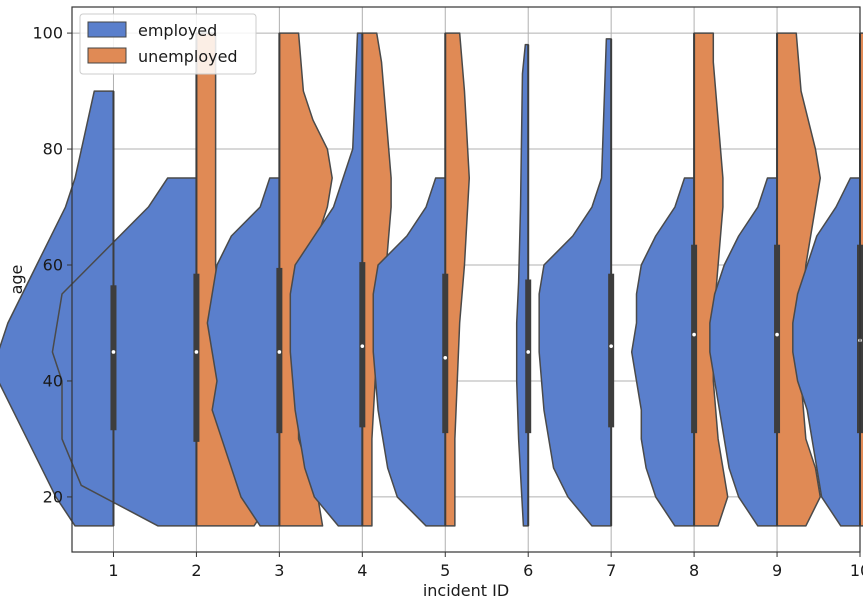 The height and width of the screenshot is (602, 863). What do you see at coordinates (53, 149) in the screenshot?
I see `y-tick-label: 80` at bounding box center [53, 149].